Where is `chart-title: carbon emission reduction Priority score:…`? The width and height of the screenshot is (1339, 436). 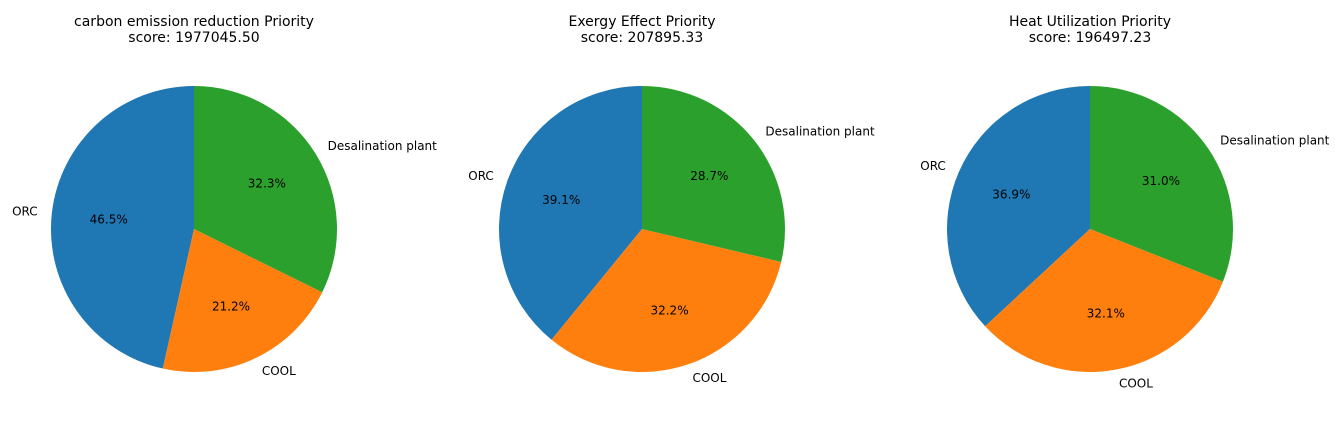 chart-title: carbon emission reduction Priority score:… is located at coordinates (194, 30).